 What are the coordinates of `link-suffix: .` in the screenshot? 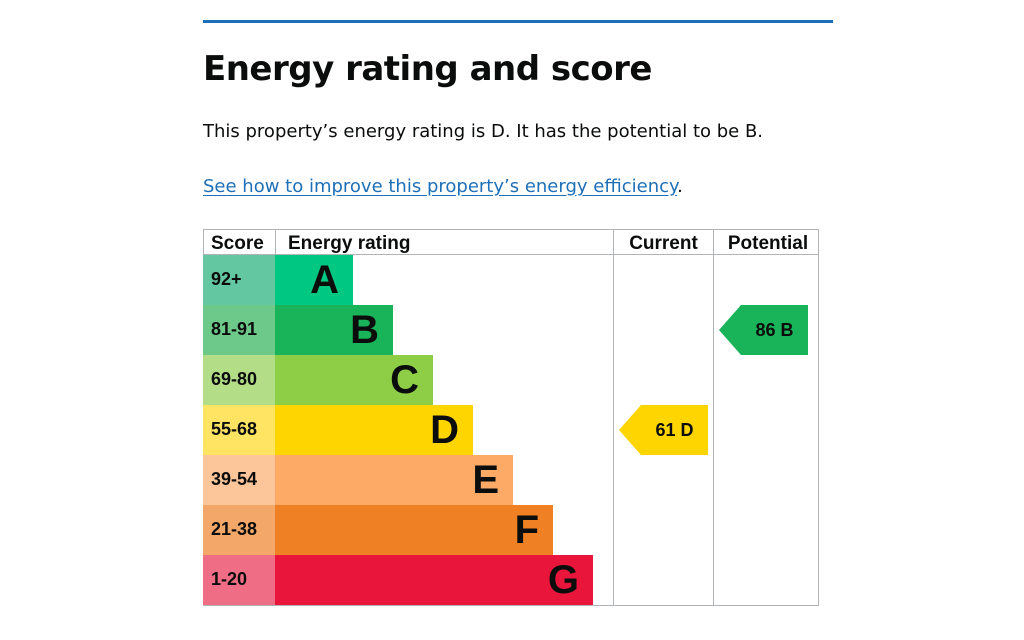 It's located at (680, 186).